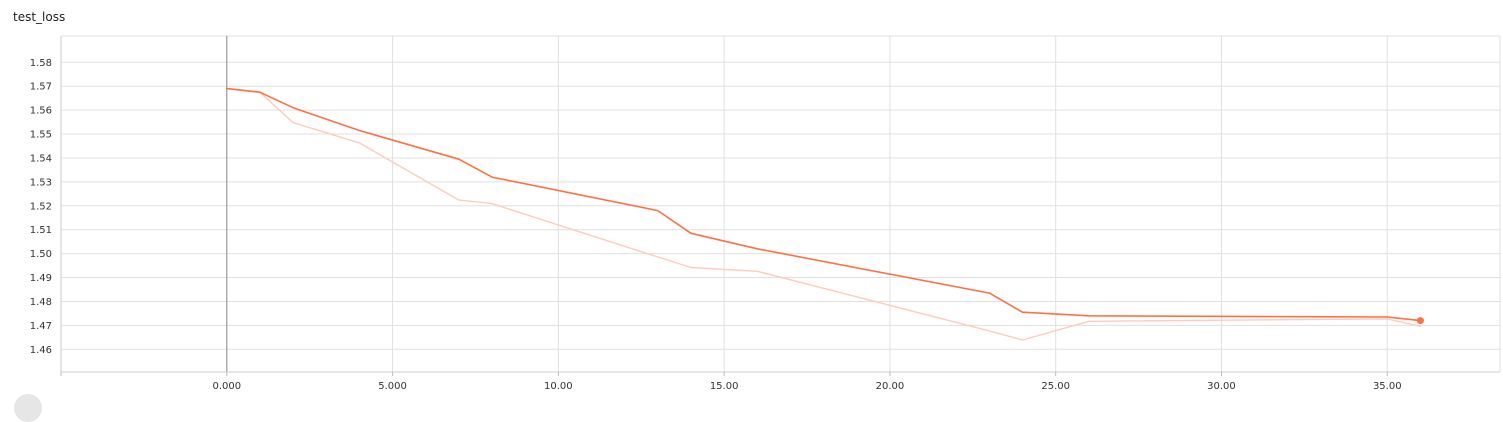 This screenshot has height=422, width=1503. I want to click on x-tick-label: 10.00, so click(558, 386).